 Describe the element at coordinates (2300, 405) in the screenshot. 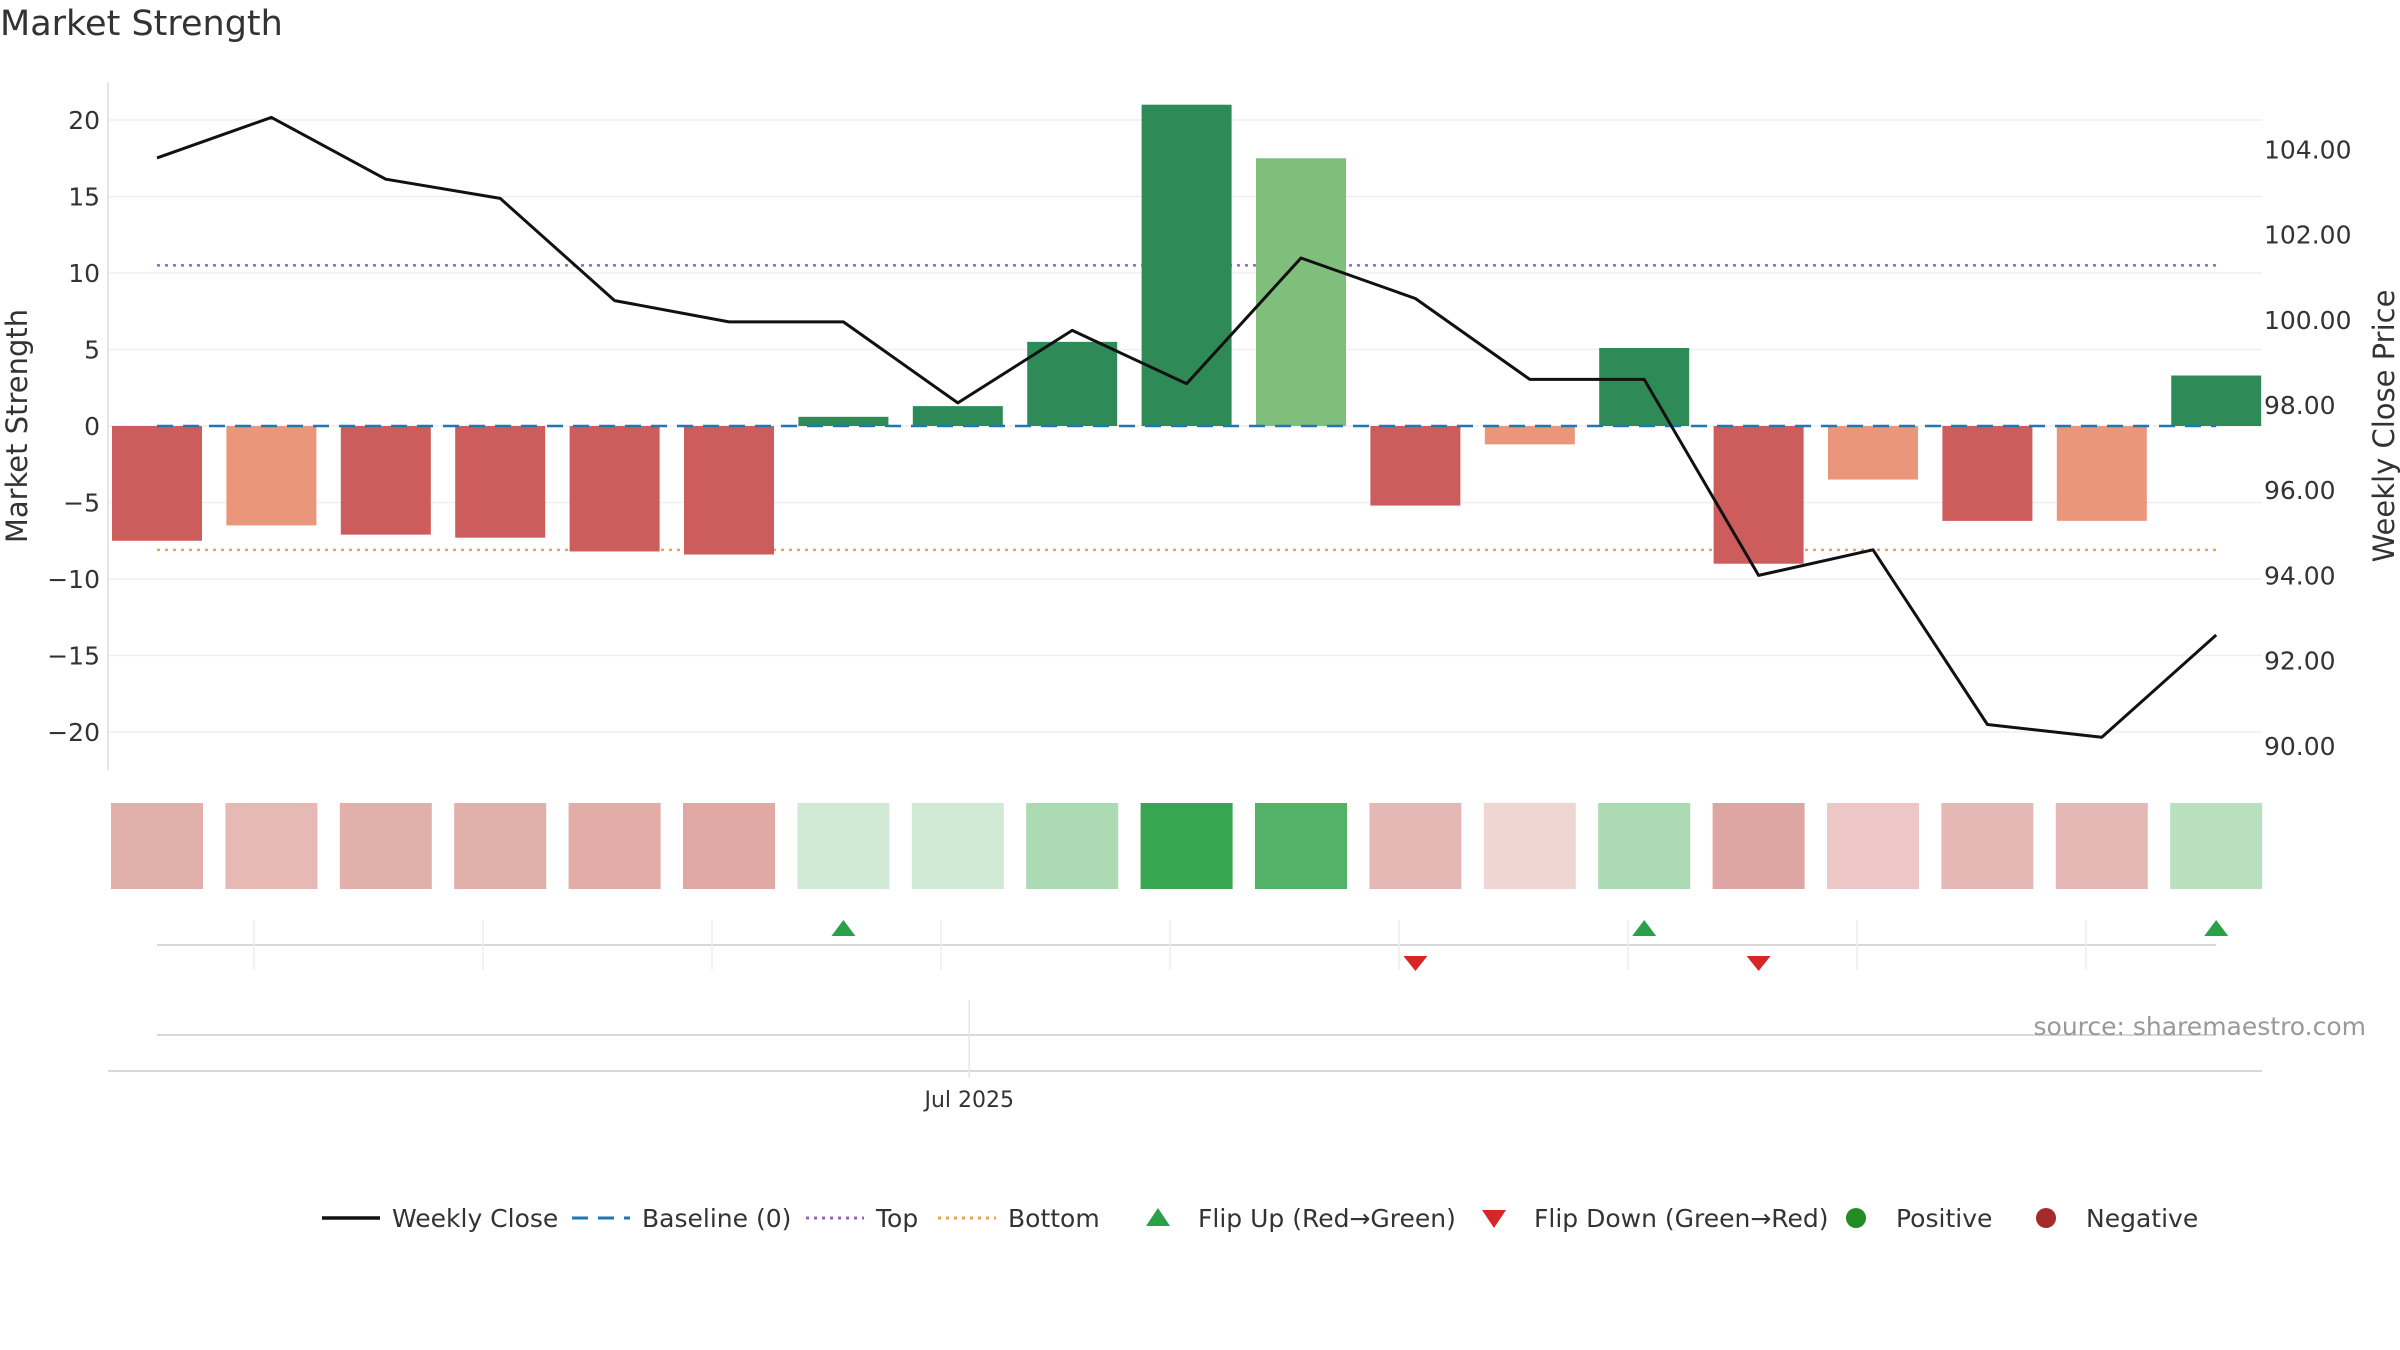

I see `y-tick-label-right: 98.00` at that location.